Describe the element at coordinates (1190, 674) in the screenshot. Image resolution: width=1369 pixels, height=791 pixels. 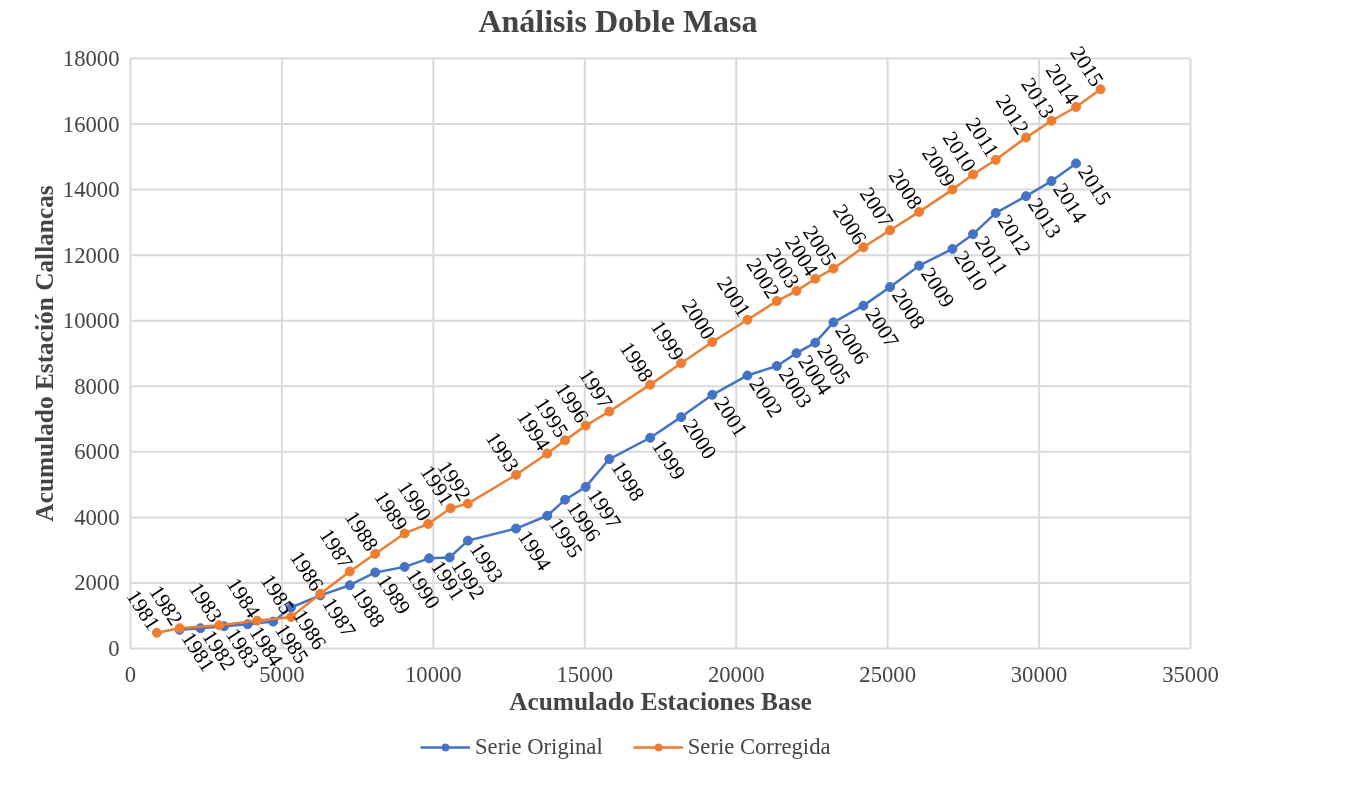
I see `x-tick-label: 35000` at that location.